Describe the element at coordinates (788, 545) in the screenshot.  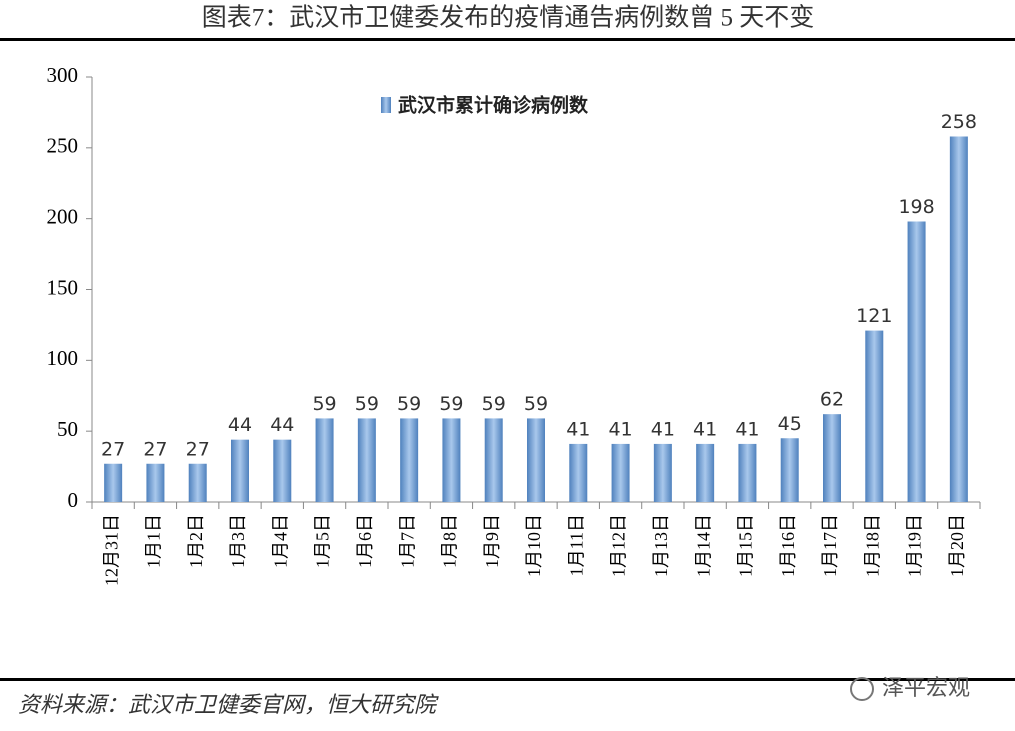
I see `x-tick-label: 1月16日` at that location.